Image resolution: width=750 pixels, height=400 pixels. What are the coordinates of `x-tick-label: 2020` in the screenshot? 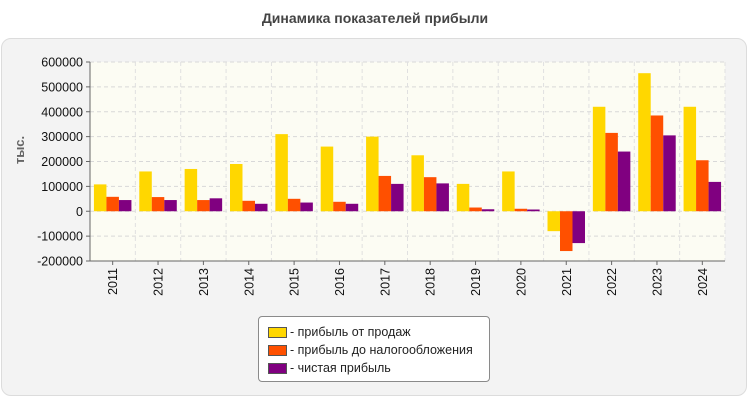 It's located at (521, 282).